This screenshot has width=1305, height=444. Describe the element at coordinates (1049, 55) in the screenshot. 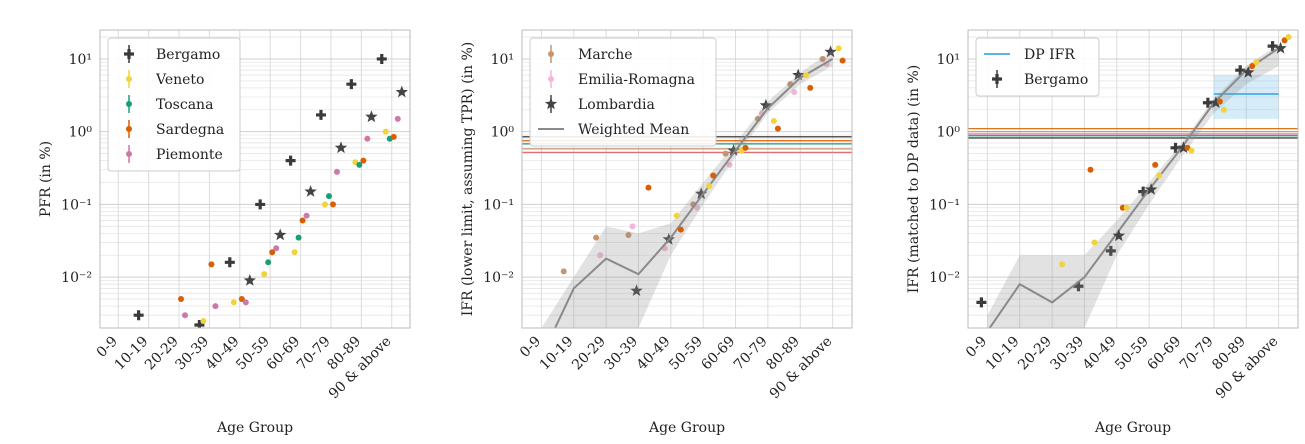

I see `legend-label: DP IFR` at that location.